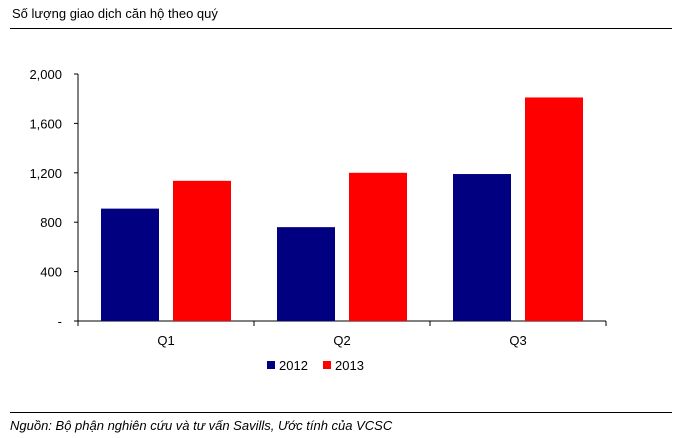  Describe the element at coordinates (482, 247) in the screenshot. I see `bar-2012-Q3` at that location.